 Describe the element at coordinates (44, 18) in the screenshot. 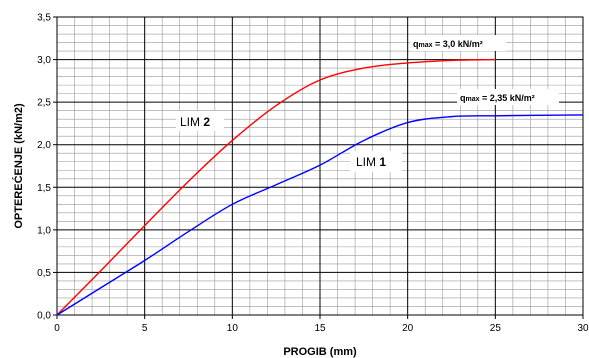

I see `y-tick-label: 3,5` at that location.